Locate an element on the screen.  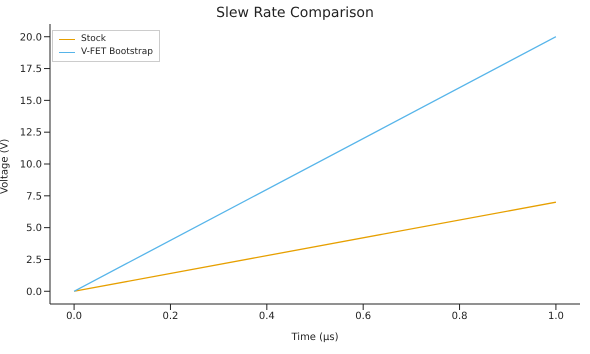
x-tick-label: 0.2 is located at coordinates (170, 316).